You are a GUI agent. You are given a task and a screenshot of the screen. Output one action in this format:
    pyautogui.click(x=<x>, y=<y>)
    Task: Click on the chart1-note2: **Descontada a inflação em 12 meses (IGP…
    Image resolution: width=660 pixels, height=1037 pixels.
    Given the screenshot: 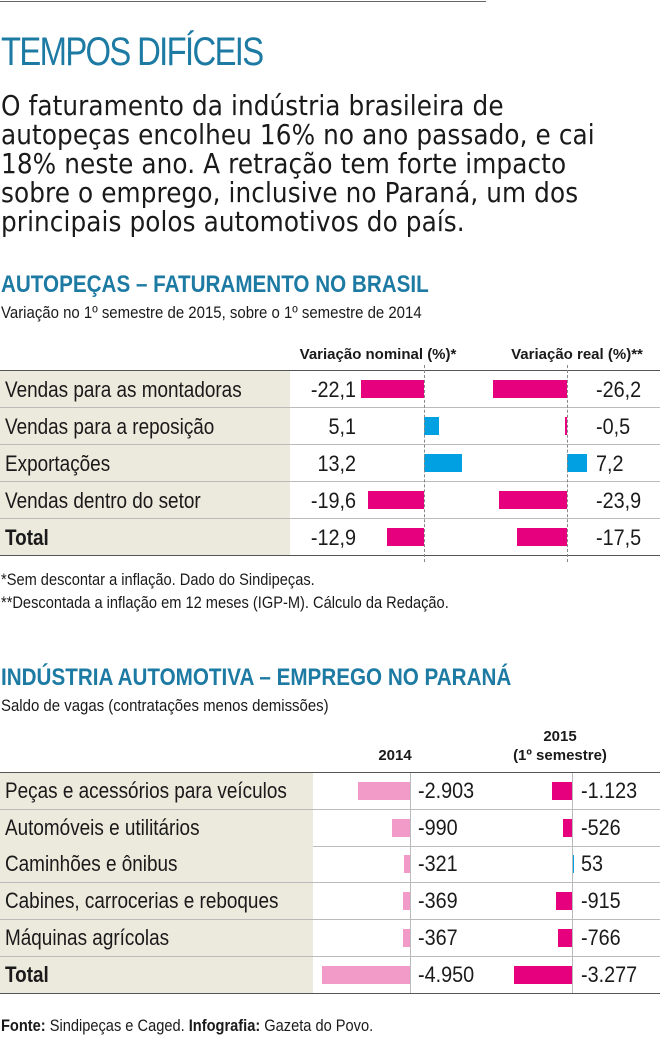 What is the action you would take?
    pyautogui.click(x=225, y=602)
    